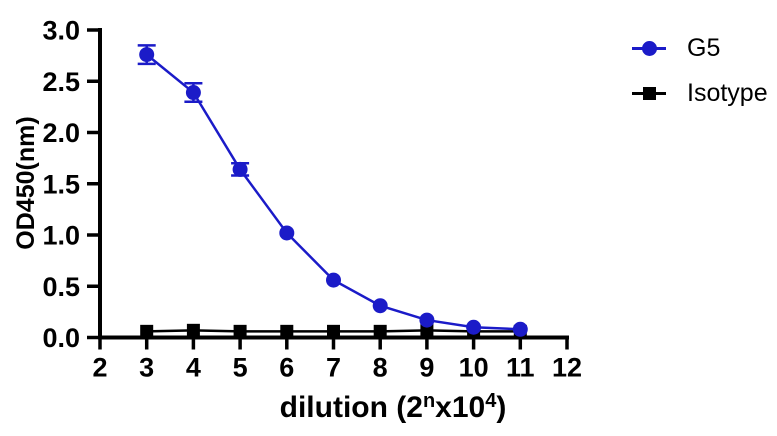 This screenshot has height=436, width=777. What do you see at coordinates (333, 368) in the screenshot?
I see `x-axis-tick-label: 7` at bounding box center [333, 368].